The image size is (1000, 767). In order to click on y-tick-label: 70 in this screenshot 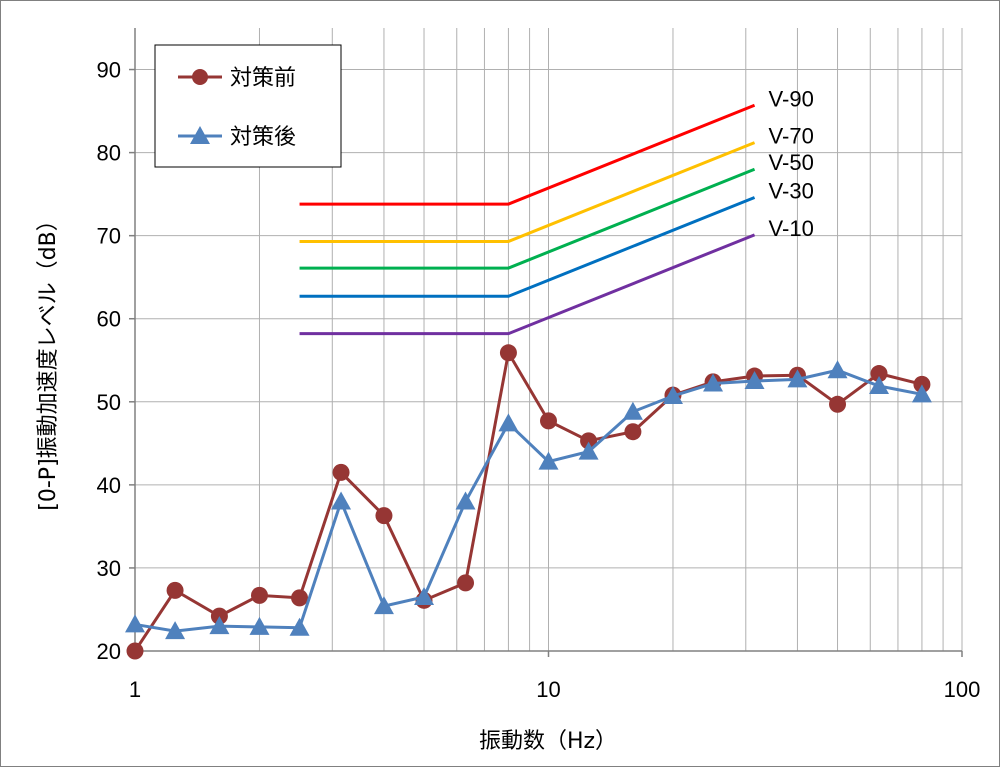, I will do `click(109, 236)`.